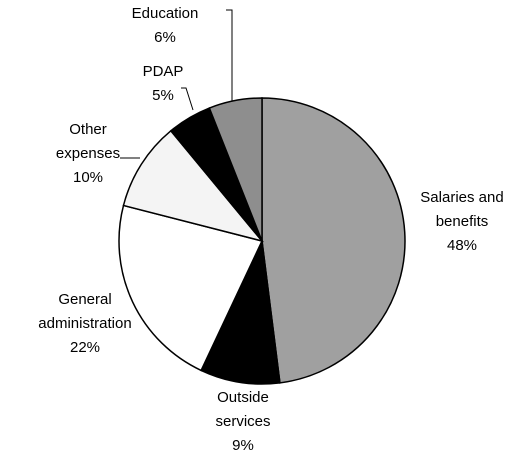 This screenshot has width=529, height=457. I want to click on value-label: 10%, so click(88, 177).